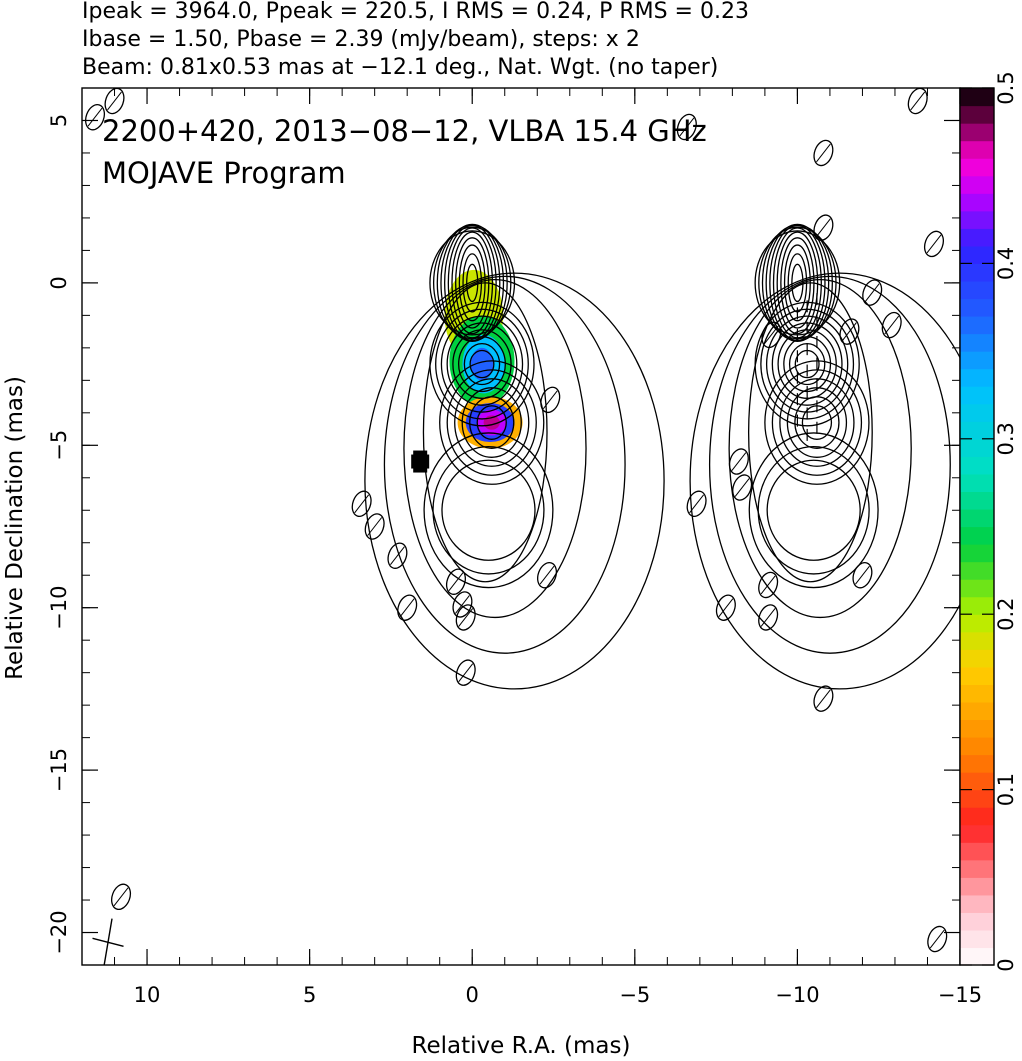 The image size is (1022, 1061). Describe the element at coordinates (797, 995) in the screenshot. I see `x-tick-label-4: −10` at that location.